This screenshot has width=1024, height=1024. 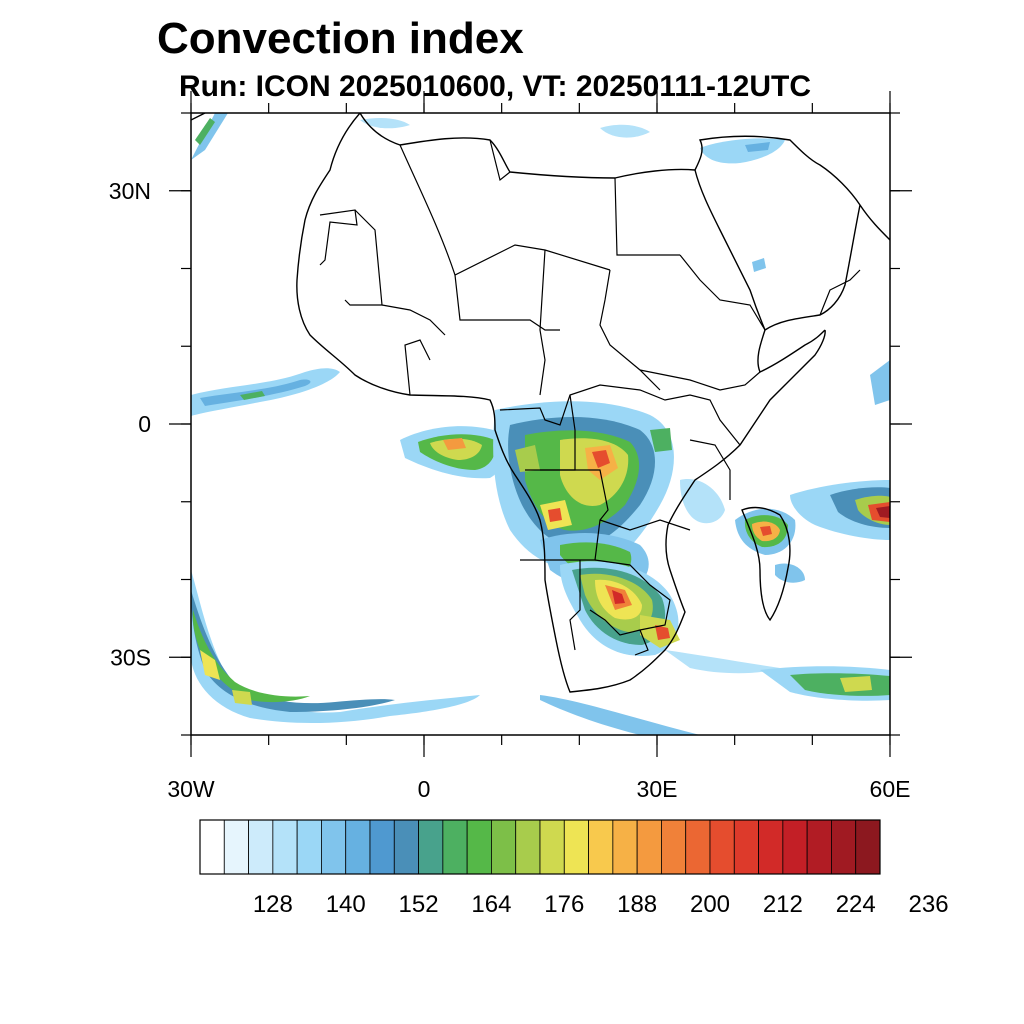 I want to click on longitude-labels: 30W 0 30E 60E, so click(x=538, y=789).